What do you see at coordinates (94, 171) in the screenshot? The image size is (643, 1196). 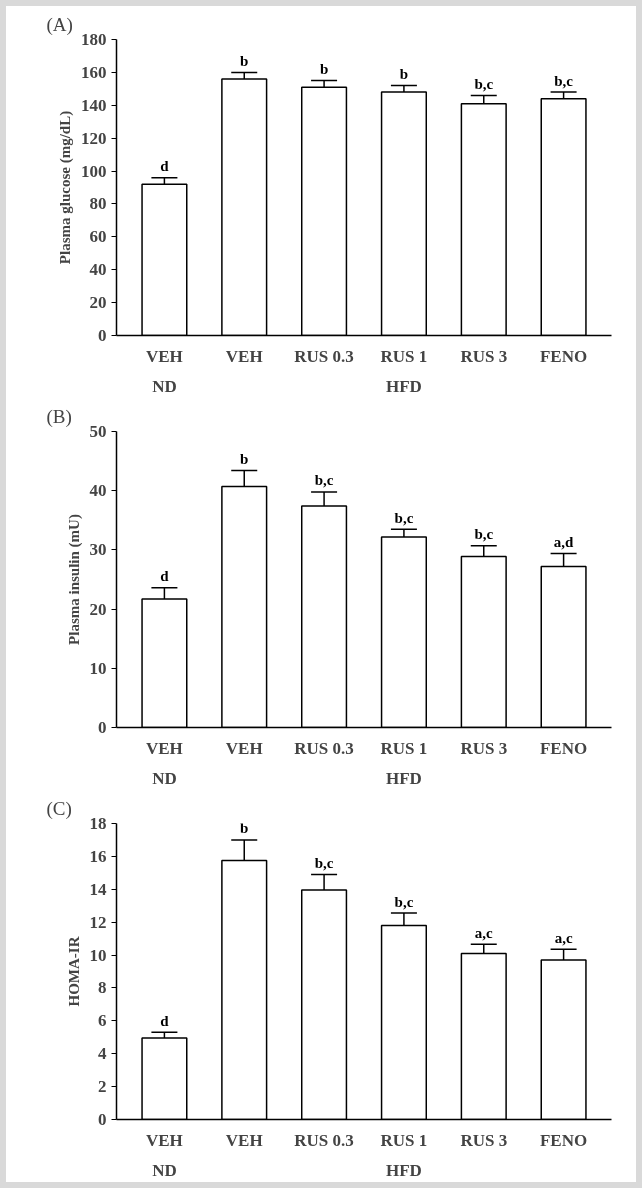 I see `y-tick-label: 100` at bounding box center [94, 171].